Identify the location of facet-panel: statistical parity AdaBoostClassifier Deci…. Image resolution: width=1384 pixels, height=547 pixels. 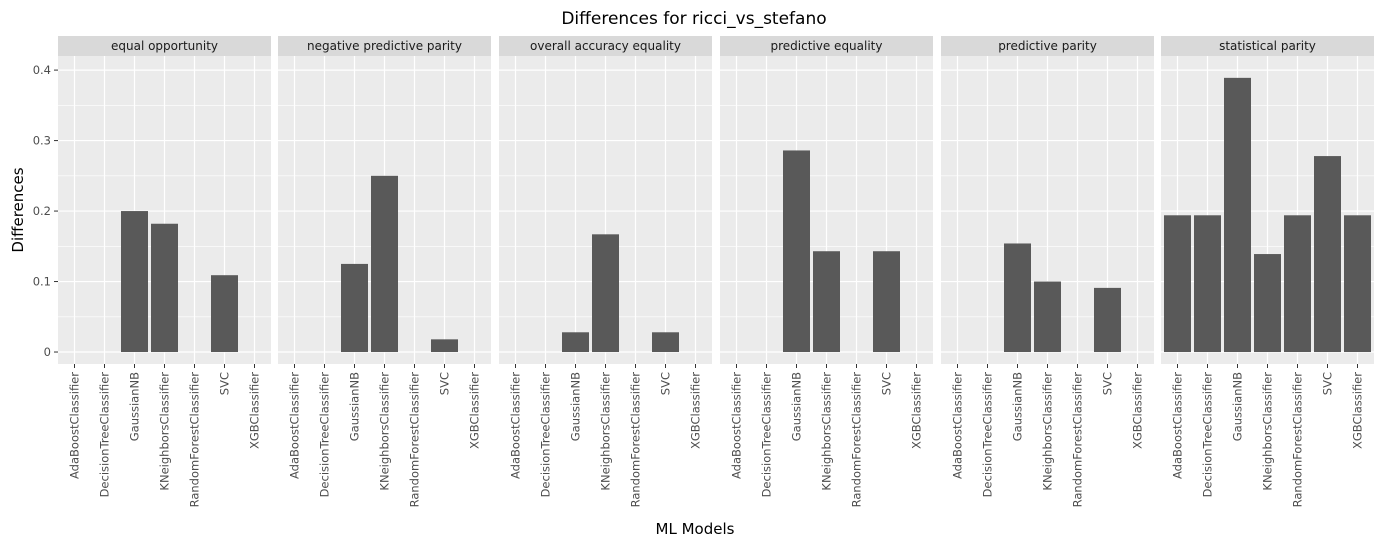
(1267, 271).